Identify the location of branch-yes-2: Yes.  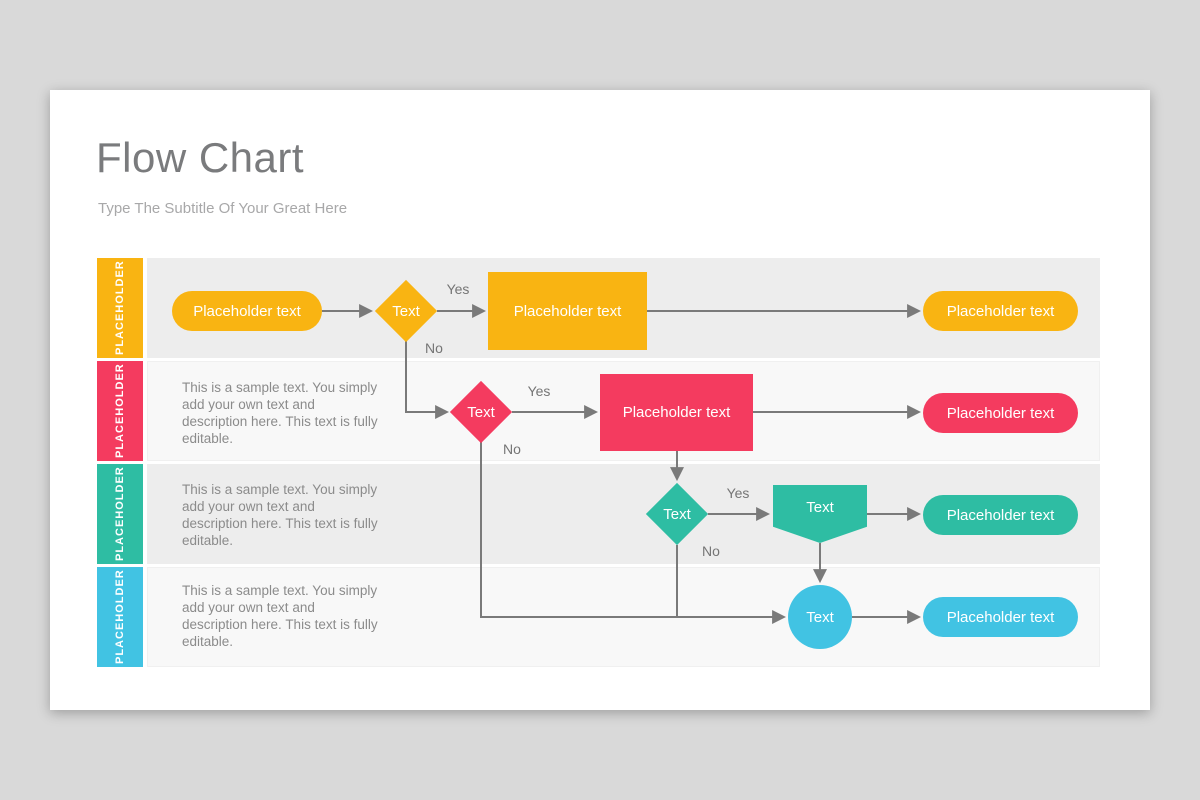
(539, 391).